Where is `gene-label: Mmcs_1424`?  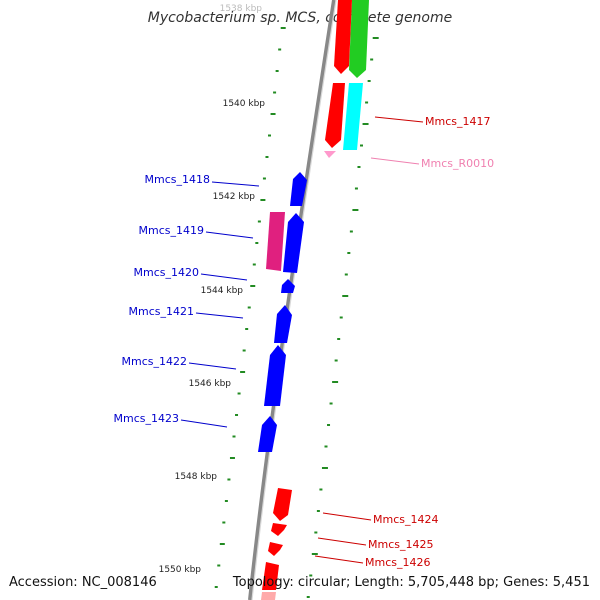 gene-label: Mmcs_1424 is located at coordinates (405, 519).